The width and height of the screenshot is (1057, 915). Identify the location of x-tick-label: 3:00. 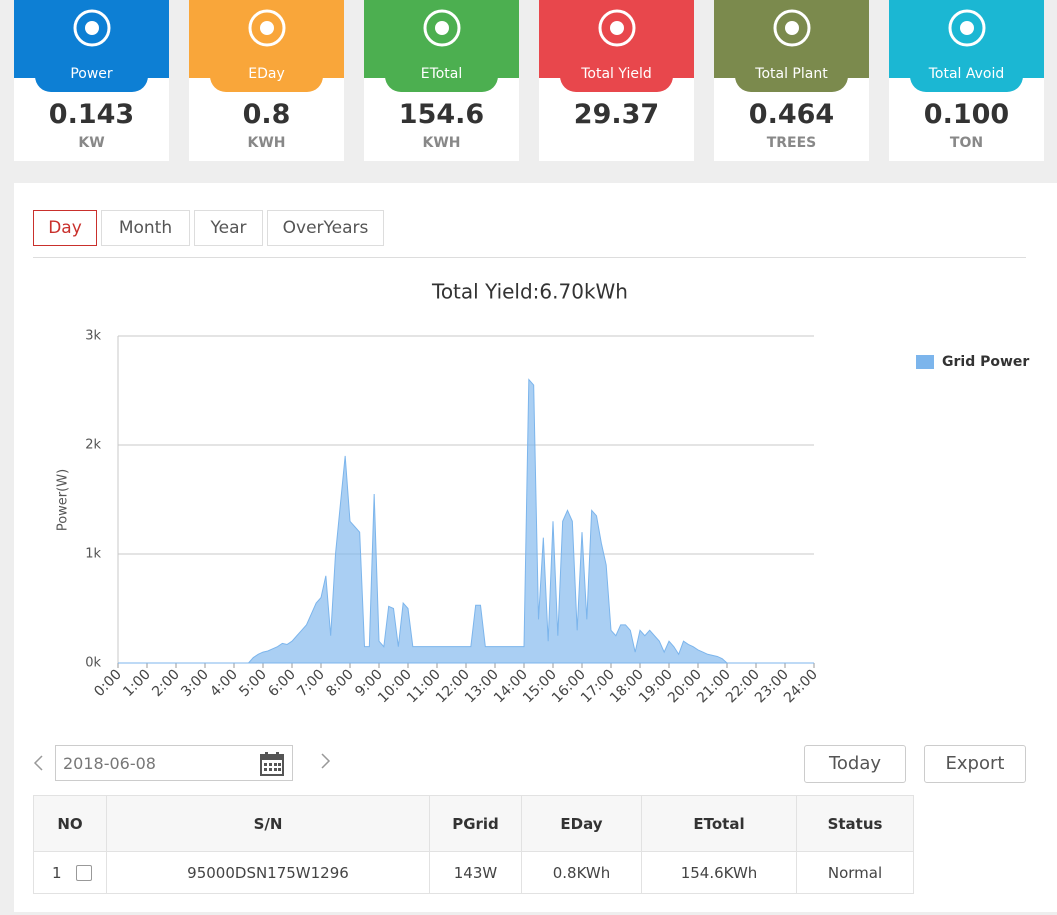
(195, 684).